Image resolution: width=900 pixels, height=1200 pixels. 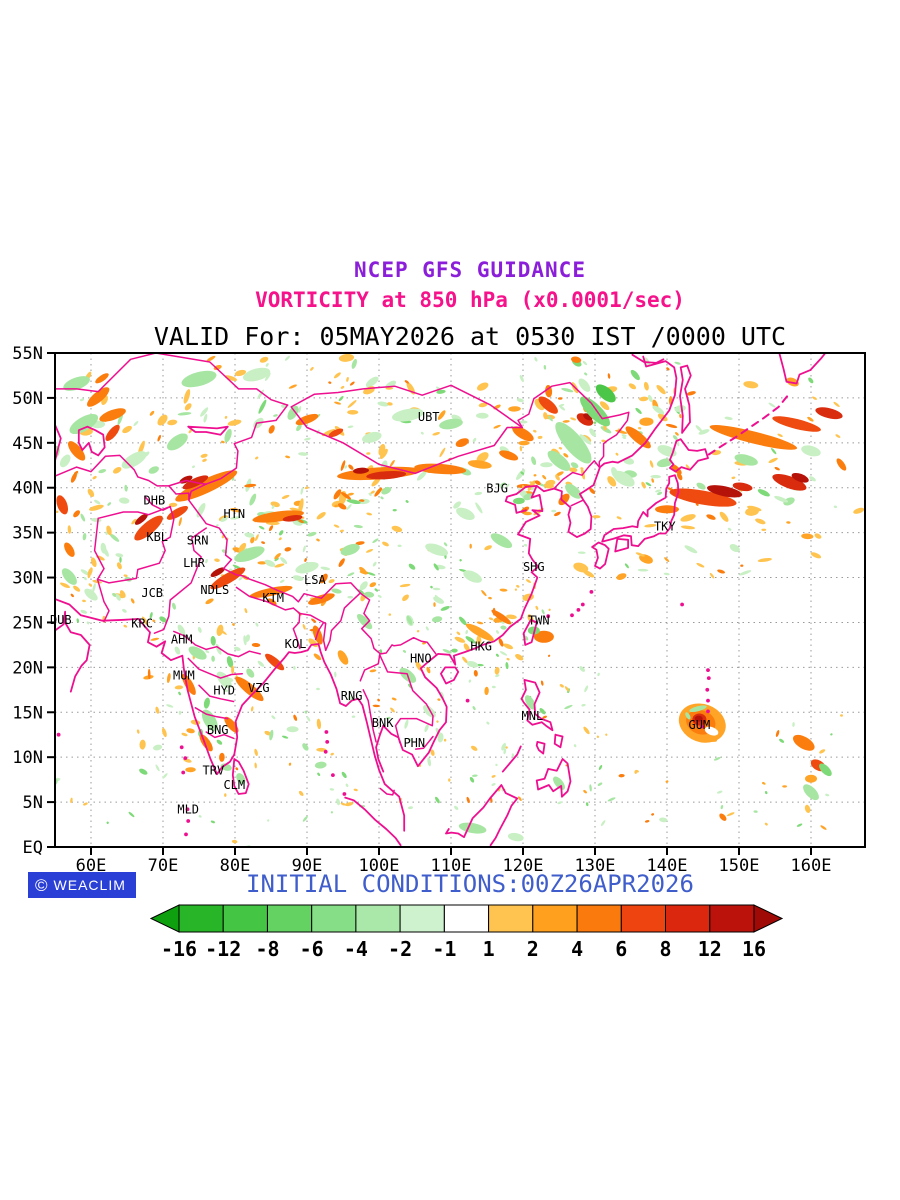 What do you see at coordinates (234, 785) in the screenshot?
I see `station-label-CLM: CLM` at bounding box center [234, 785].